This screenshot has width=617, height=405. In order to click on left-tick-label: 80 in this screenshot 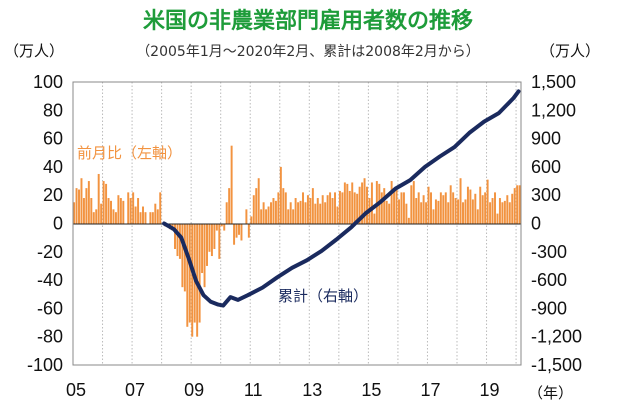, I will do `click(53, 110)`.